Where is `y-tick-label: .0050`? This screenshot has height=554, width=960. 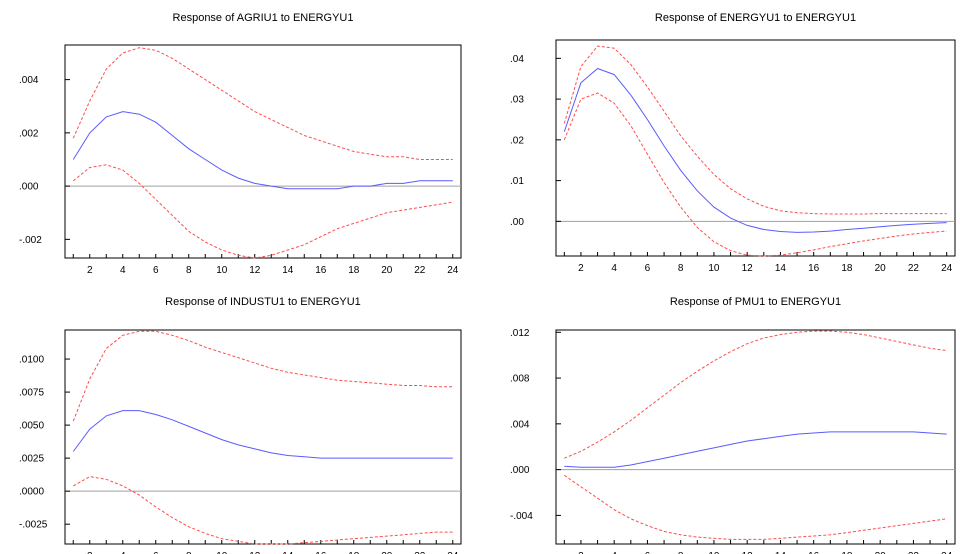
y-tick-label: .0050 is located at coordinates (31, 426).